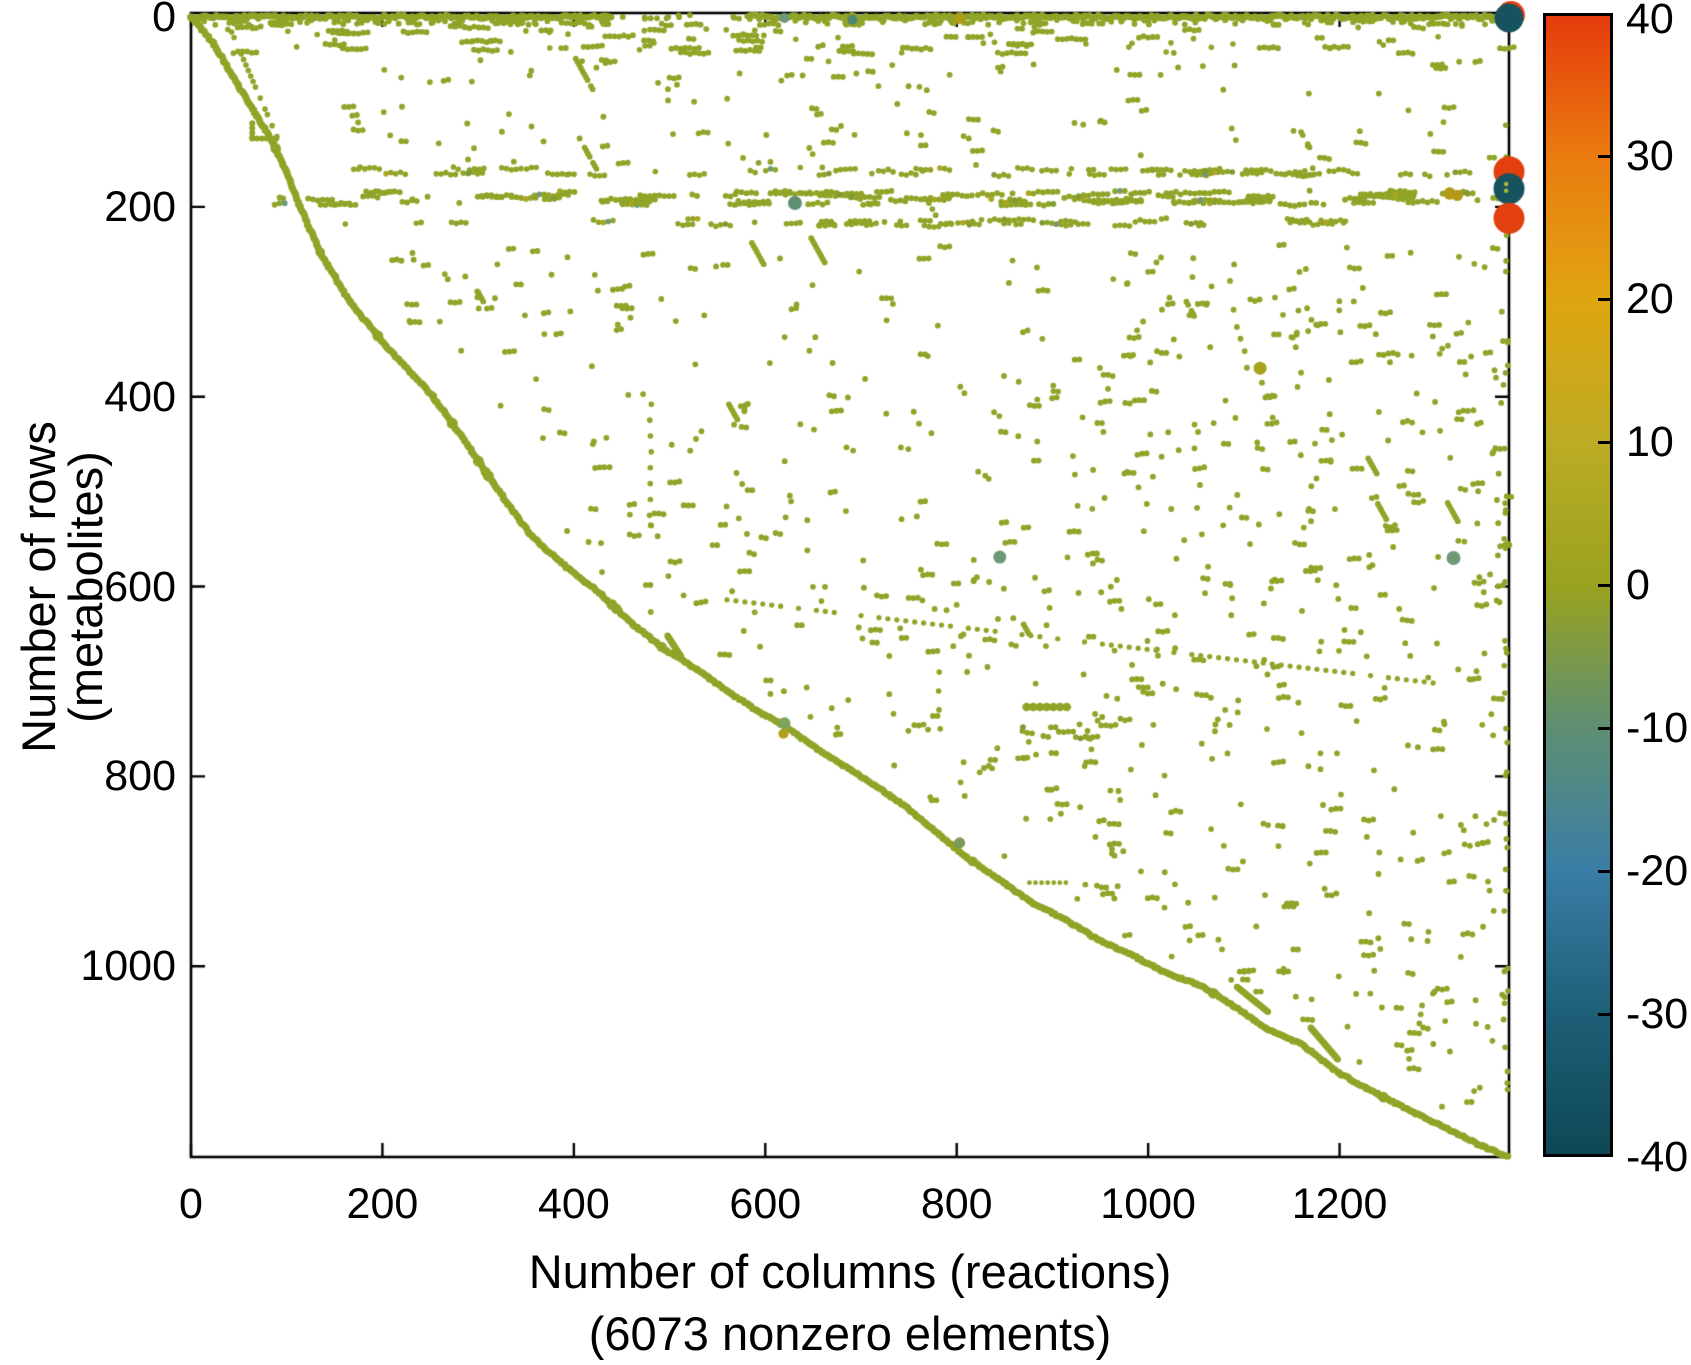 This screenshot has height=1365, width=1691. Describe the element at coordinates (1657, 1157) in the screenshot. I see `colorbar-tick-label: -40` at that location.